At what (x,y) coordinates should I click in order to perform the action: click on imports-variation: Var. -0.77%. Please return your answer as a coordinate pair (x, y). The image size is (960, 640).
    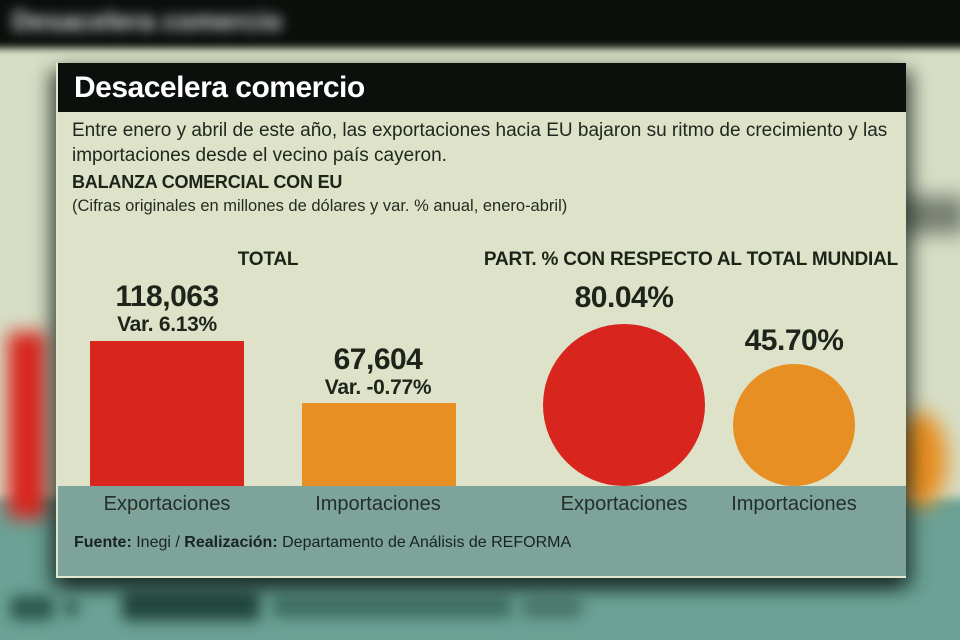
    Looking at the image, I should click on (378, 387).